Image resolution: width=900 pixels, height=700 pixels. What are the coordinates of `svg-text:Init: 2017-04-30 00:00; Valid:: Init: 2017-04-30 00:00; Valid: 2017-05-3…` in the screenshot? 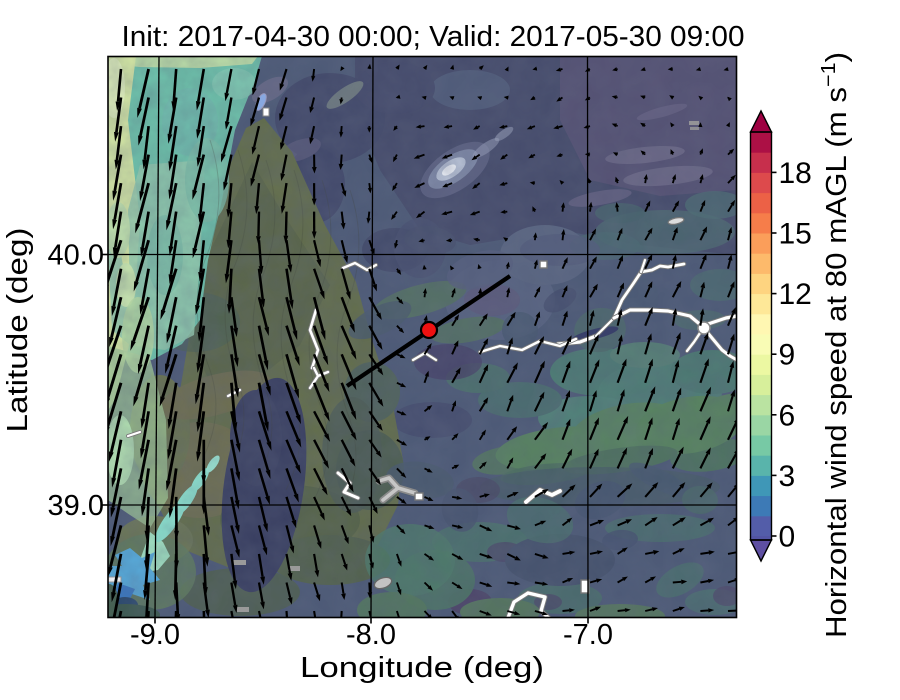 It's located at (433, 37).